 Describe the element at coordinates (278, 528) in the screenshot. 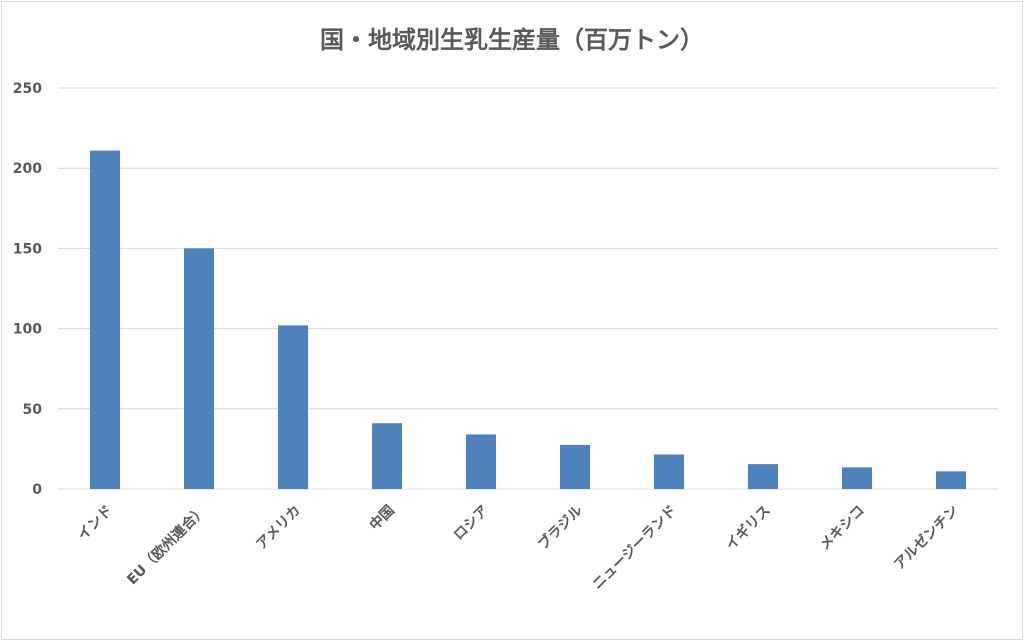

I see `x-category-label: アメリカ` at that location.